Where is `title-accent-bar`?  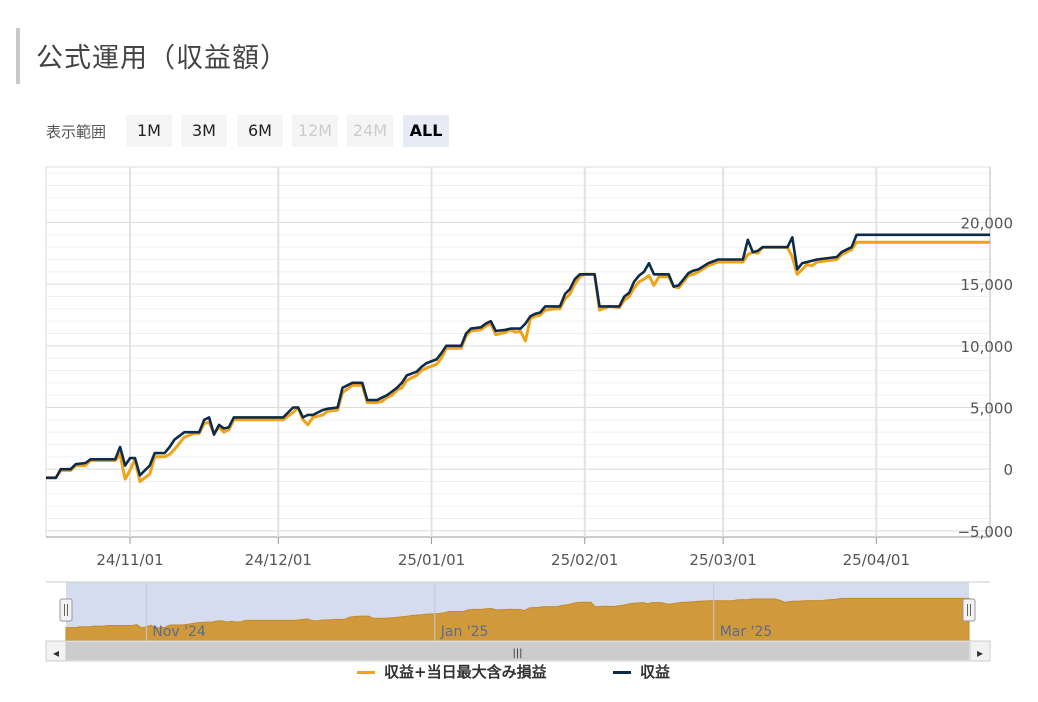
title-accent-bar is located at coordinates (18, 56).